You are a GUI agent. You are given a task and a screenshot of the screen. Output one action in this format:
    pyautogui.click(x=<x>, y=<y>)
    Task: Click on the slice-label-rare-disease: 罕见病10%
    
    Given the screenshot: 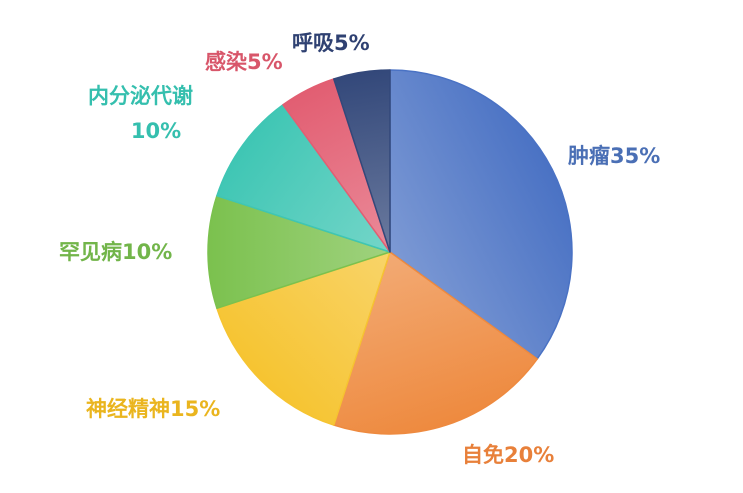 What is the action you would take?
    pyautogui.click(x=115, y=252)
    